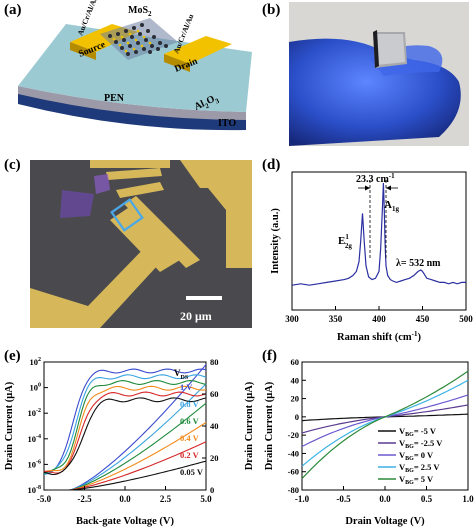 This screenshot has width=474, height=531. I want to click on raman-xtick-label: 500, so click(466, 319).